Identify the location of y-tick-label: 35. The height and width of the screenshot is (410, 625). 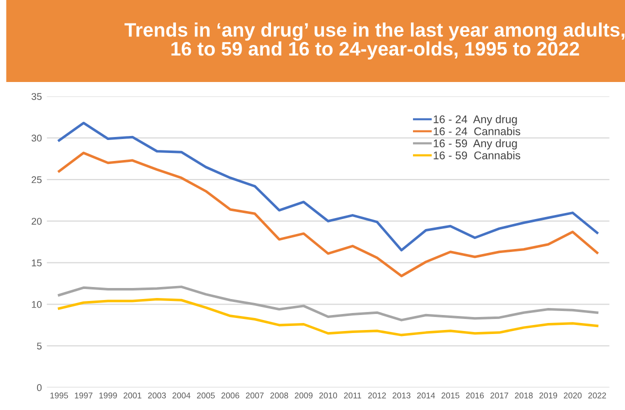
(37, 96).